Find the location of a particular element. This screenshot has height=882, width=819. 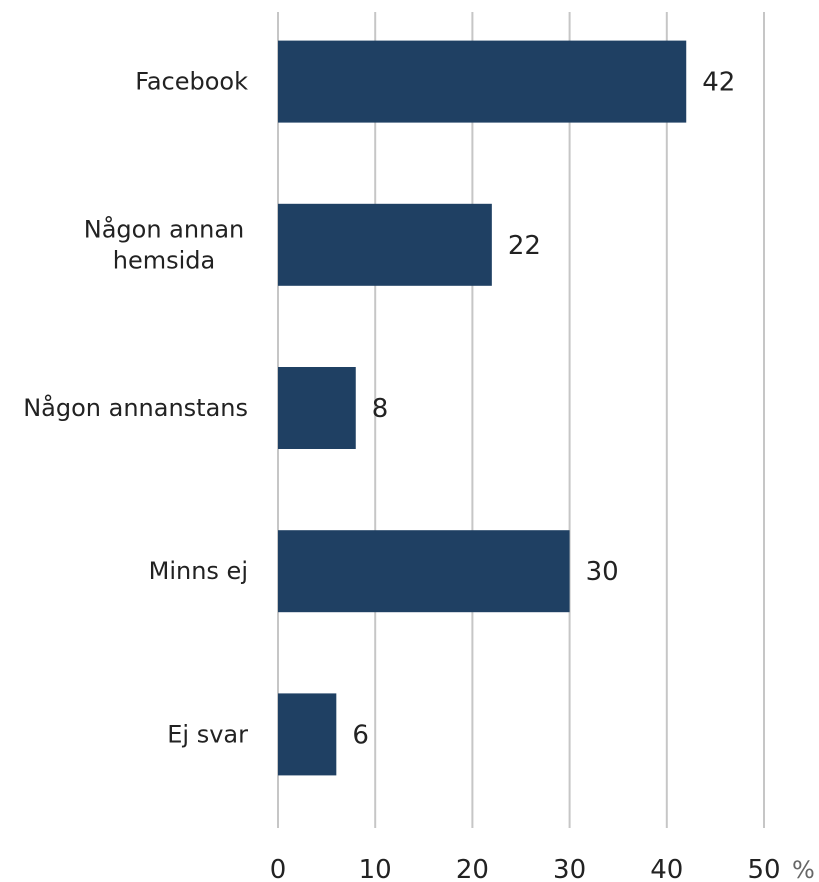

x-tick-label: 50 is located at coordinates (763, 868).